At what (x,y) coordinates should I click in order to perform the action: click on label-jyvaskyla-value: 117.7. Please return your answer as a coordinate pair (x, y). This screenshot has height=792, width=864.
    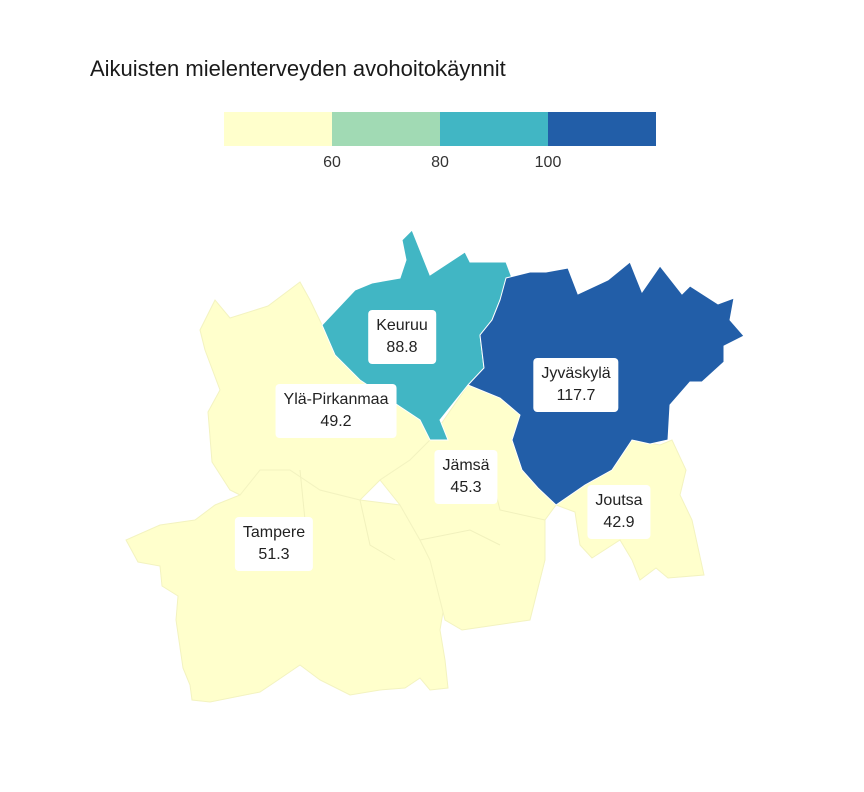
    Looking at the image, I should click on (576, 395).